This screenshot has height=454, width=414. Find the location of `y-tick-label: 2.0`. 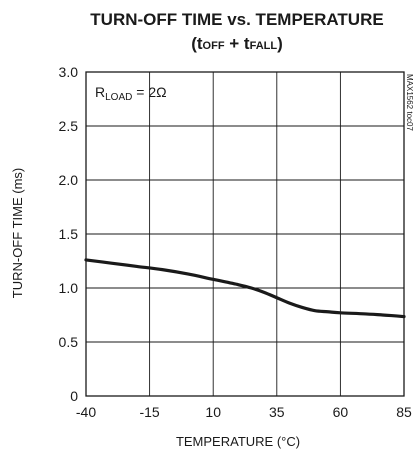

y-tick-label: 2.0 is located at coordinates (69, 180).